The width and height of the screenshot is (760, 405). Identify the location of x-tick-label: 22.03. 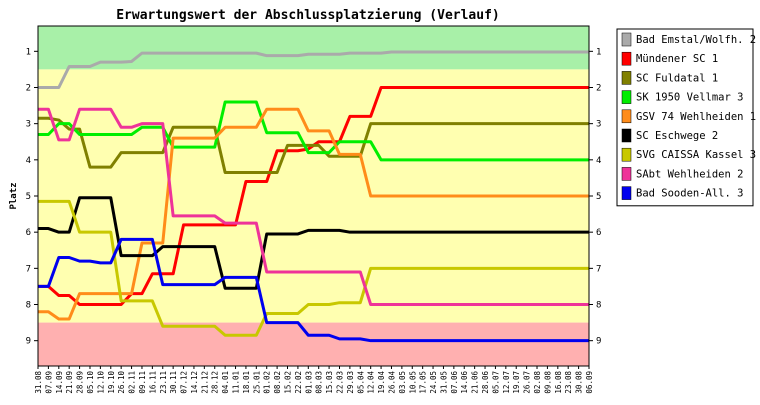
(339, 382).